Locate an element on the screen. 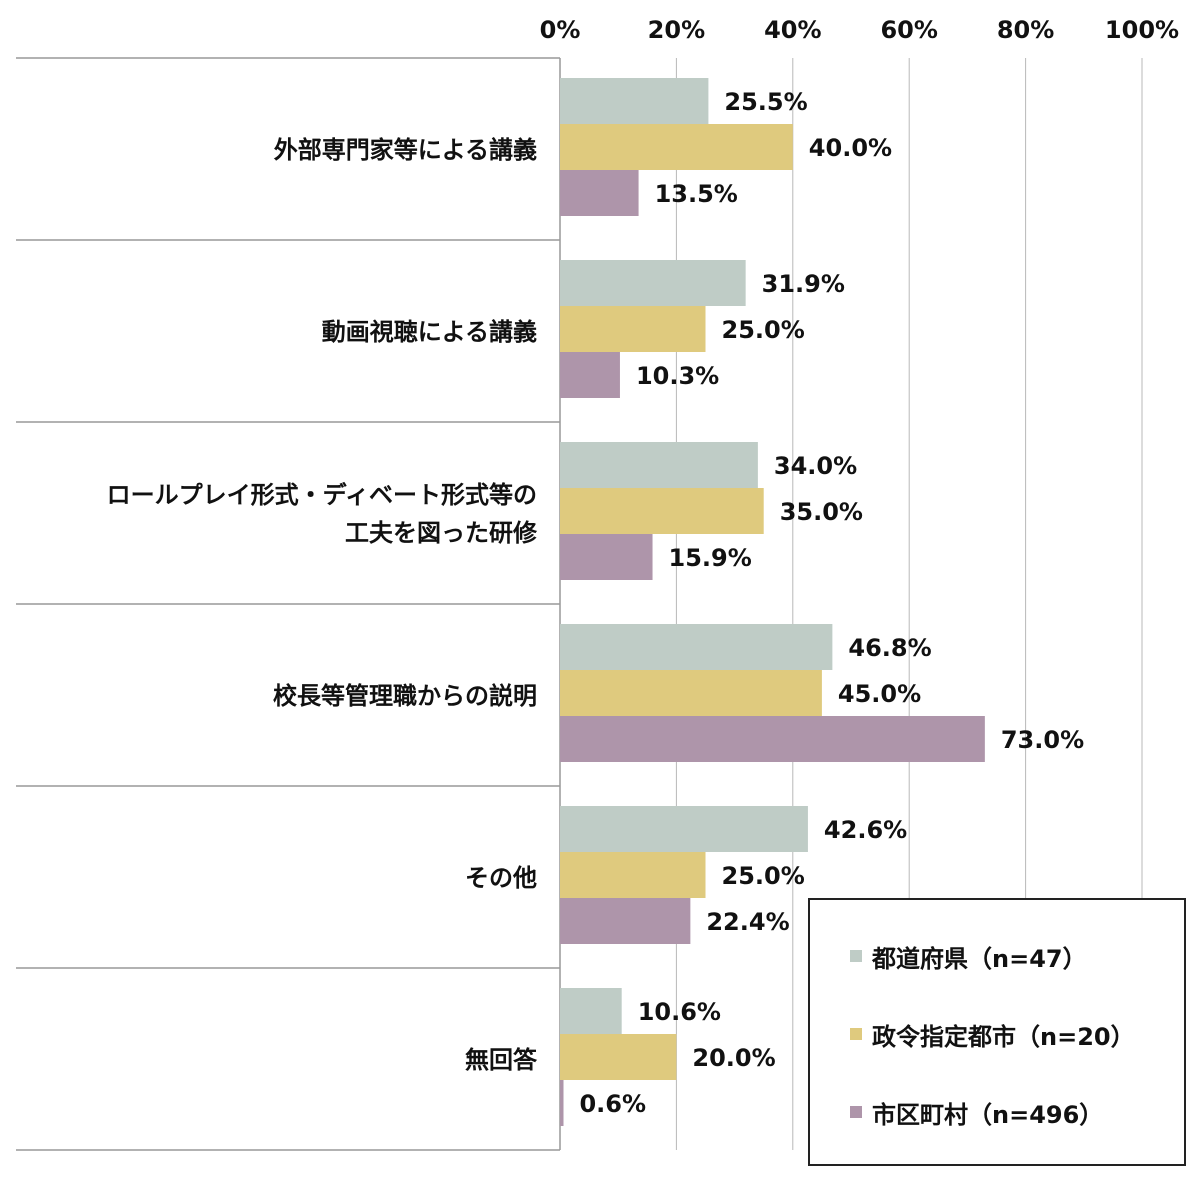 This screenshot has height=1188, width=1200. data-label: 22.4% is located at coordinates (747, 922).